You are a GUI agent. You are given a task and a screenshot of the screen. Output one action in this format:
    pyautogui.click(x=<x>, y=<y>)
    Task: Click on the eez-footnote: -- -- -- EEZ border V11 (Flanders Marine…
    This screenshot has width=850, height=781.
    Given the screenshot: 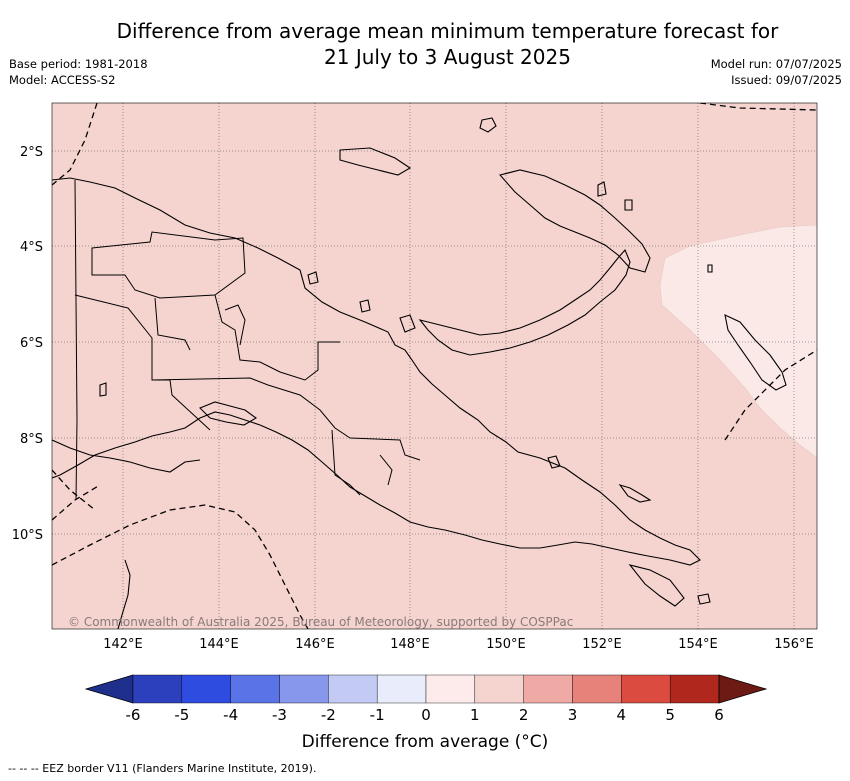 What is the action you would take?
    pyautogui.click(x=162, y=768)
    